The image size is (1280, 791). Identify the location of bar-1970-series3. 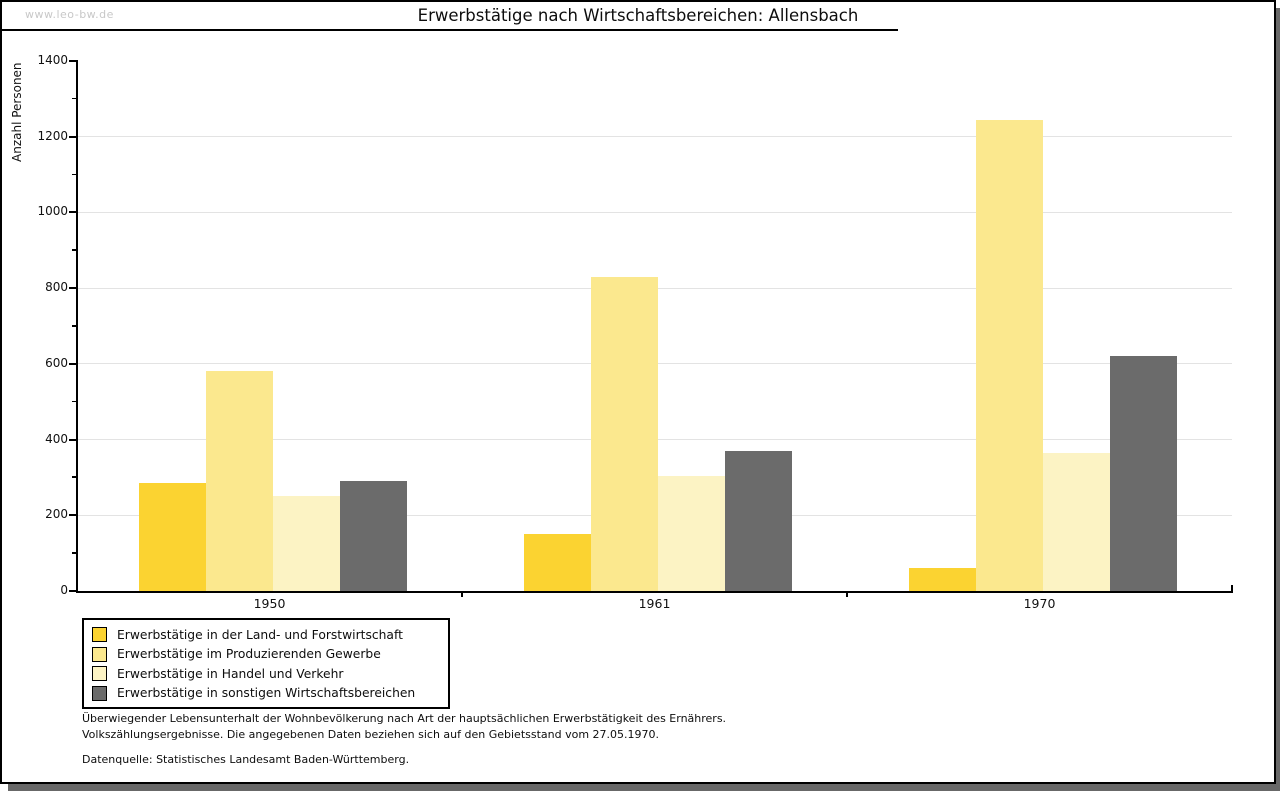
(1076, 521).